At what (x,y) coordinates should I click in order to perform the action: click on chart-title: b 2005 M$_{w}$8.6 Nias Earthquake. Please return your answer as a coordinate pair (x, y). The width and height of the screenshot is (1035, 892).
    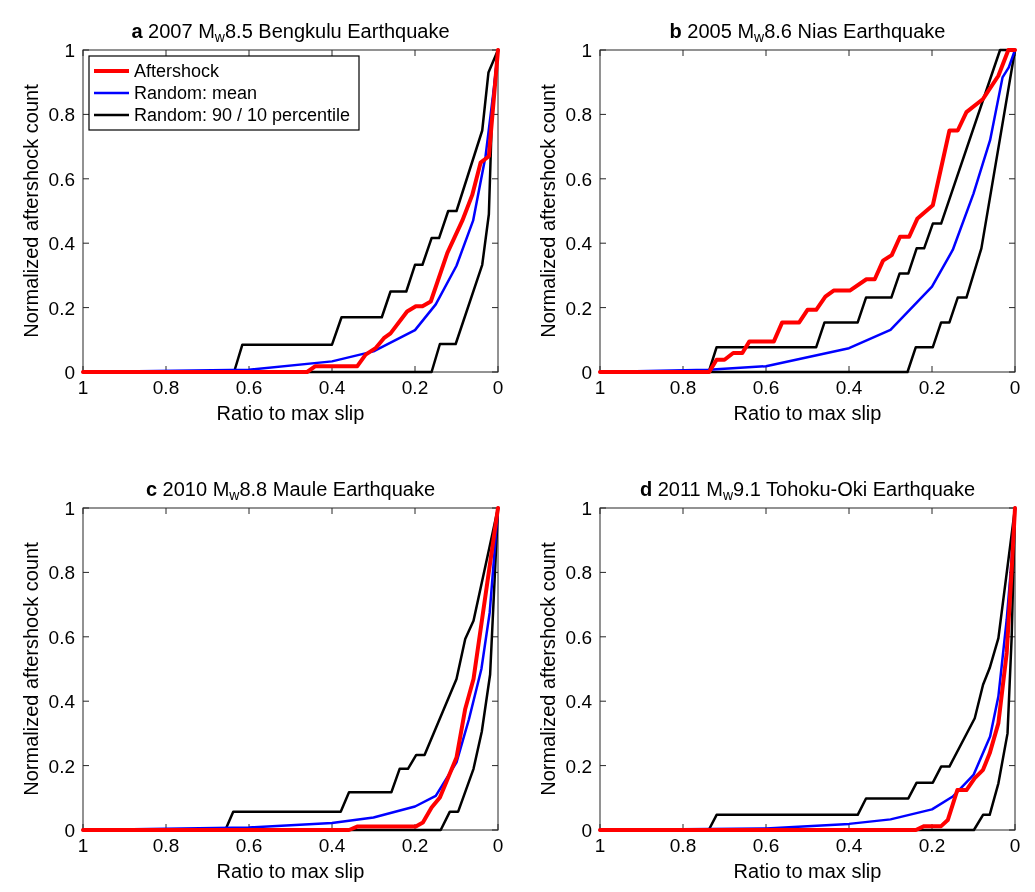
    Looking at the image, I should click on (807, 33).